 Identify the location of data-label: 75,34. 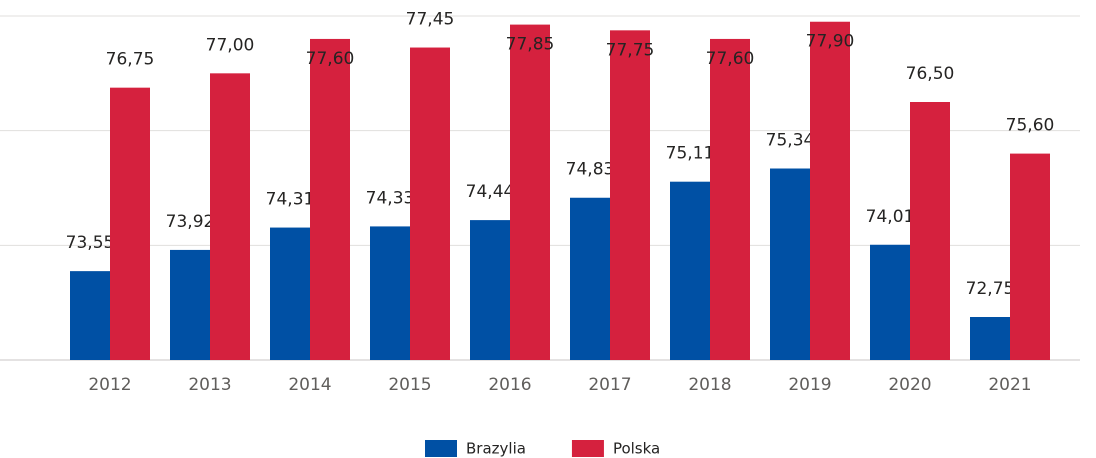
(790, 141).